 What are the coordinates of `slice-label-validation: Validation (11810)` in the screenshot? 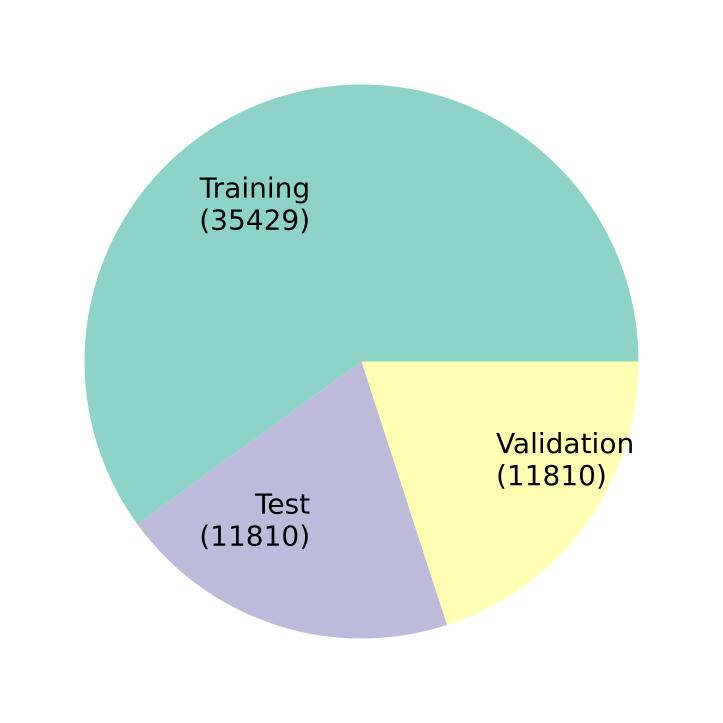 It's located at (565, 459).